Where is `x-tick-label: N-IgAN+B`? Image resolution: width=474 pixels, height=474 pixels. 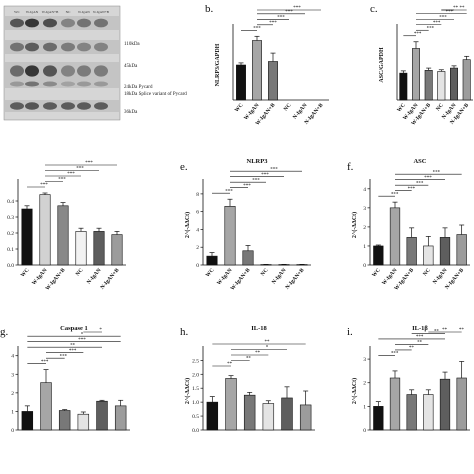 x-tick-label: N-IgAN+B is located at coordinates (295, 279).